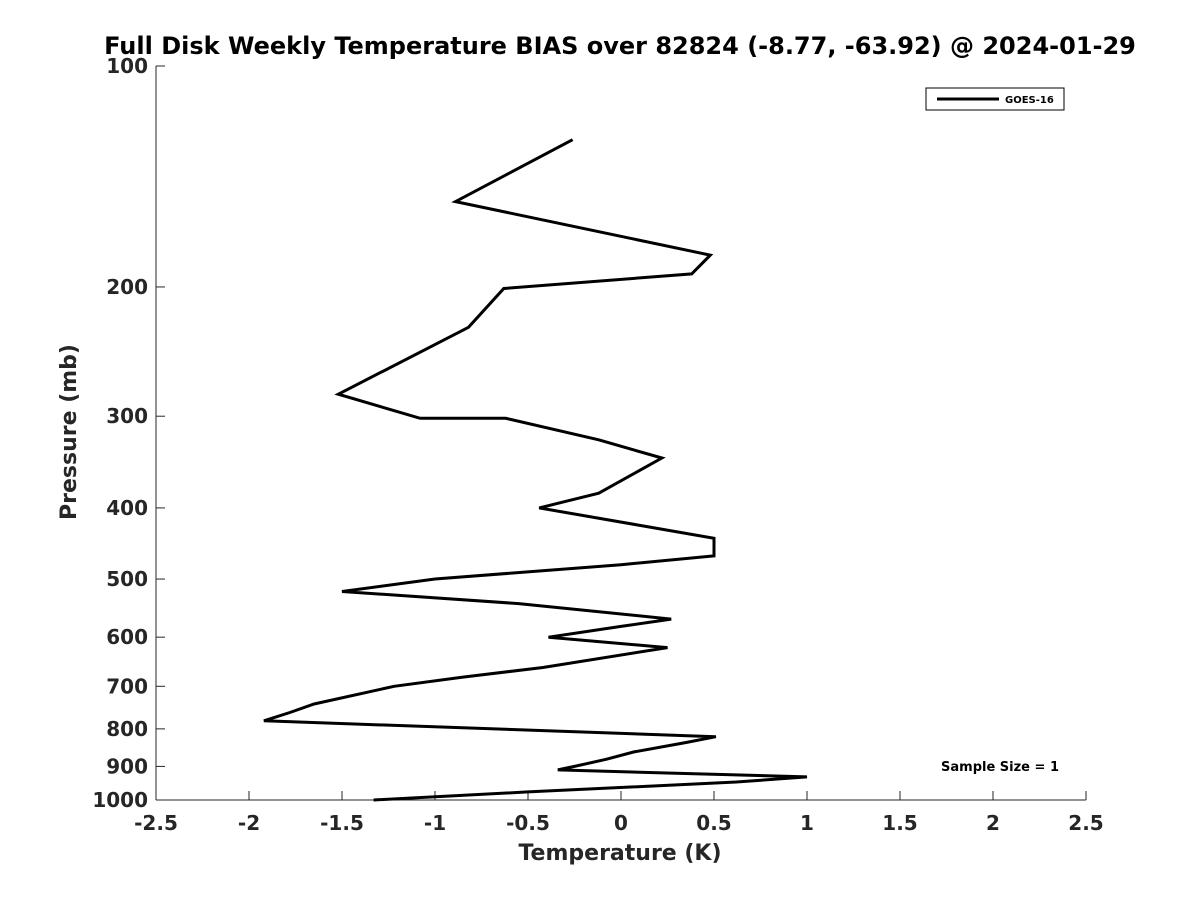 This screenshot has height=900, width=1200. Describe the element at coordinates (619, 853) in the screenshot. I see `x-axis-label: Temperature (K)` at that location.